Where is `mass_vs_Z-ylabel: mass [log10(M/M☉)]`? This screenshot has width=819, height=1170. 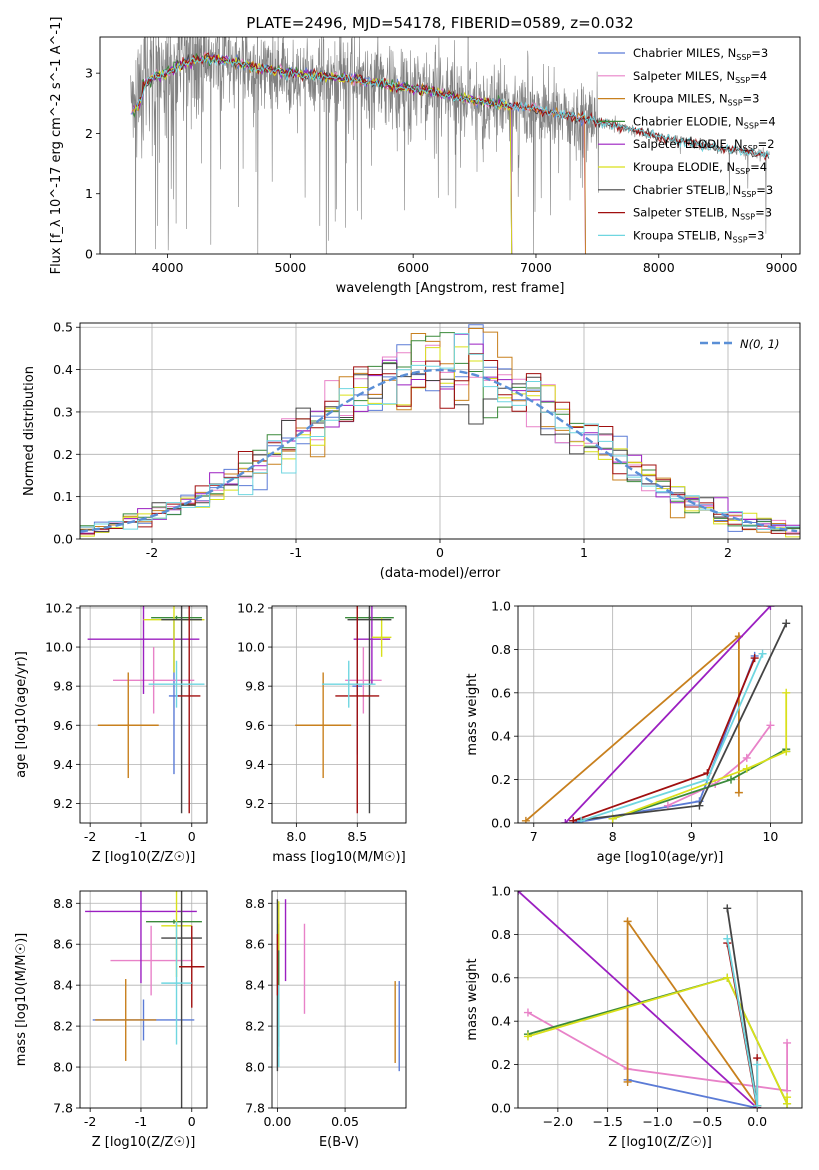 mass_vs_Z-ylabel: mass [log10(M/M☉)] is located at coordinates (21, 999).